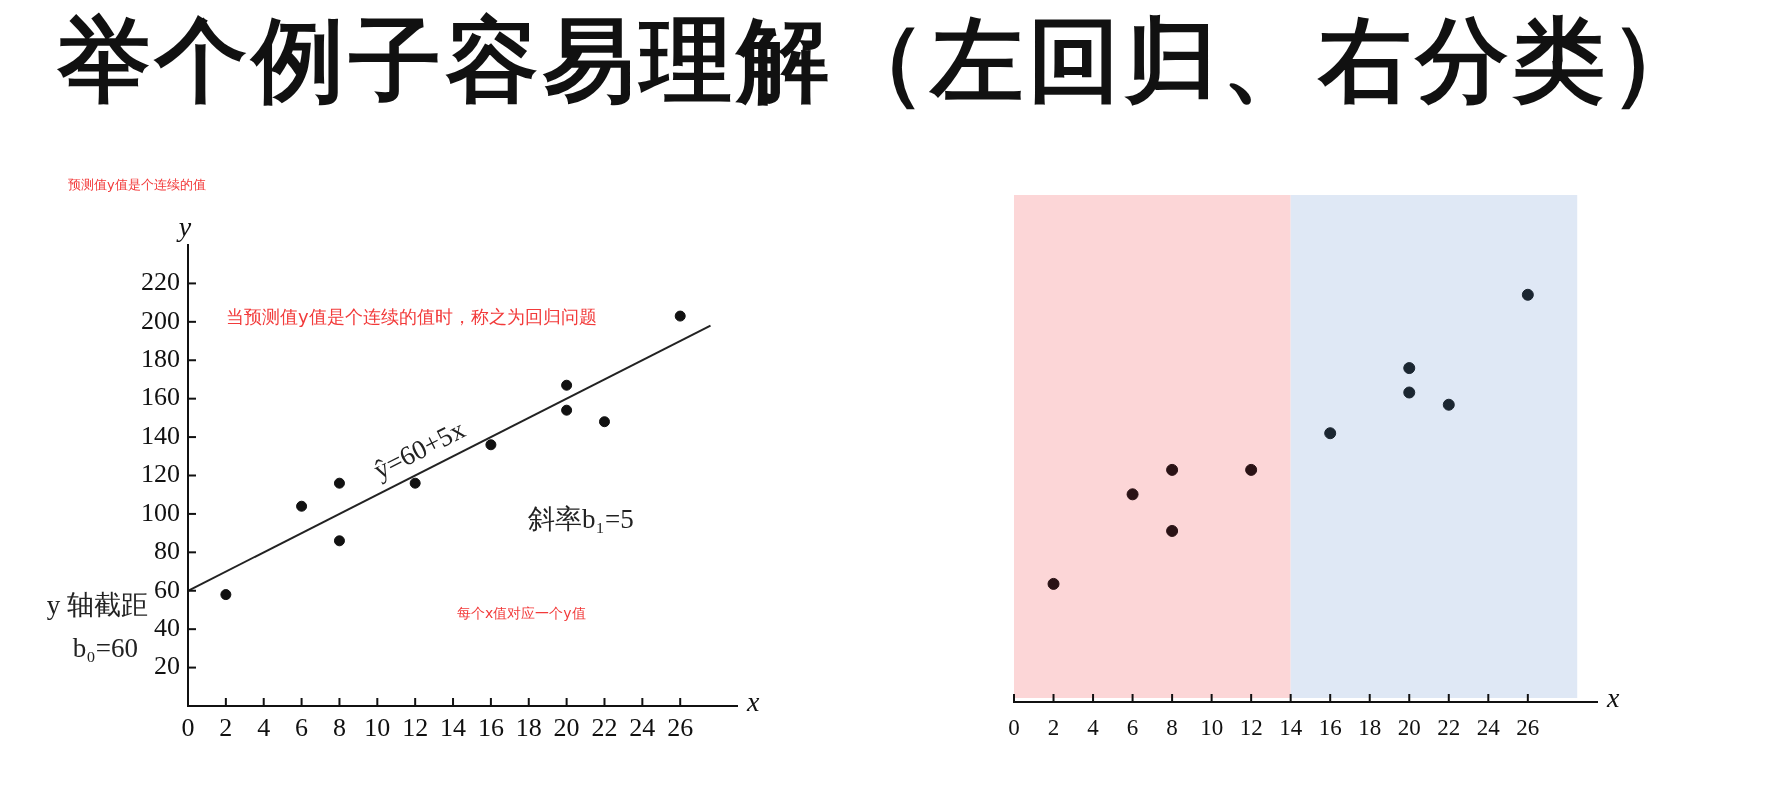 This screenshot has height=785, width=1766. Describe the element at coordinates (160, 512) in the screenshot. I see `y-tick-label: 100` at that location.